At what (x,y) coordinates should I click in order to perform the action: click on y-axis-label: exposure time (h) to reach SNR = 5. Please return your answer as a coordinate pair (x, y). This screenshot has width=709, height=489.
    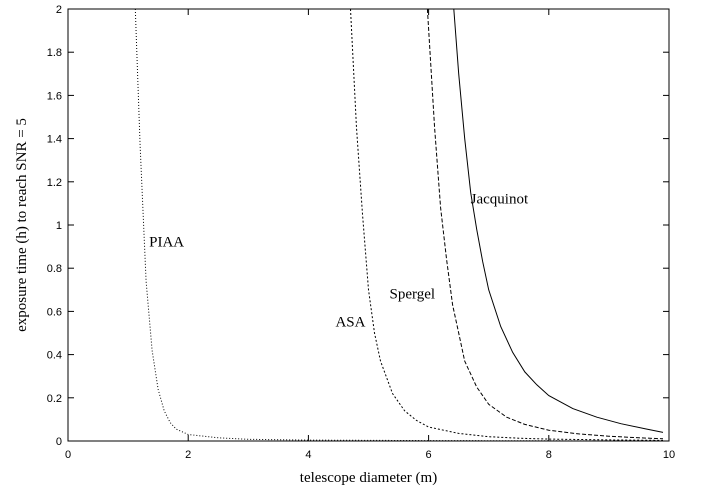
    Looking at the image, I should click on (22, 225).